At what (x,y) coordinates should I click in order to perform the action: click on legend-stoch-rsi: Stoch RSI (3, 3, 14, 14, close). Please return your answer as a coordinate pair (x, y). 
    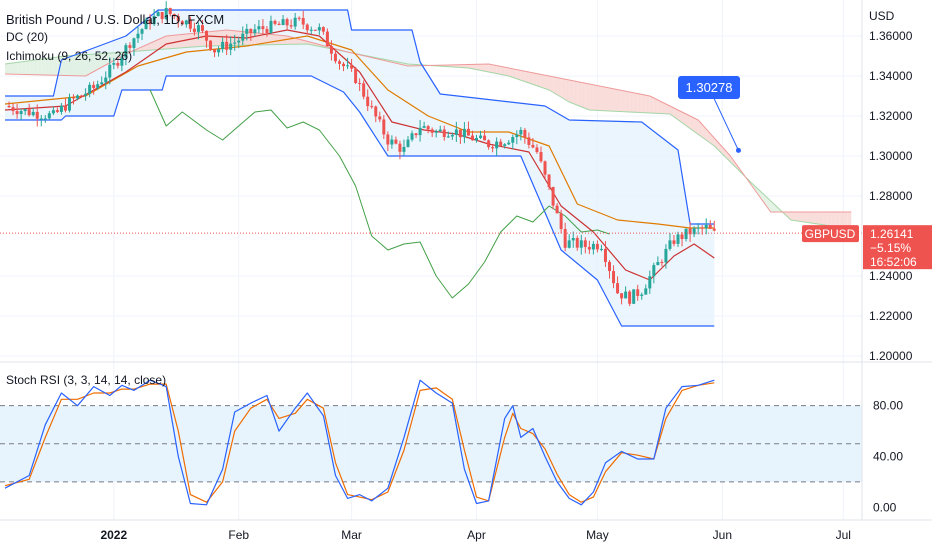
    Looking at the image, I should click on (86, 380).